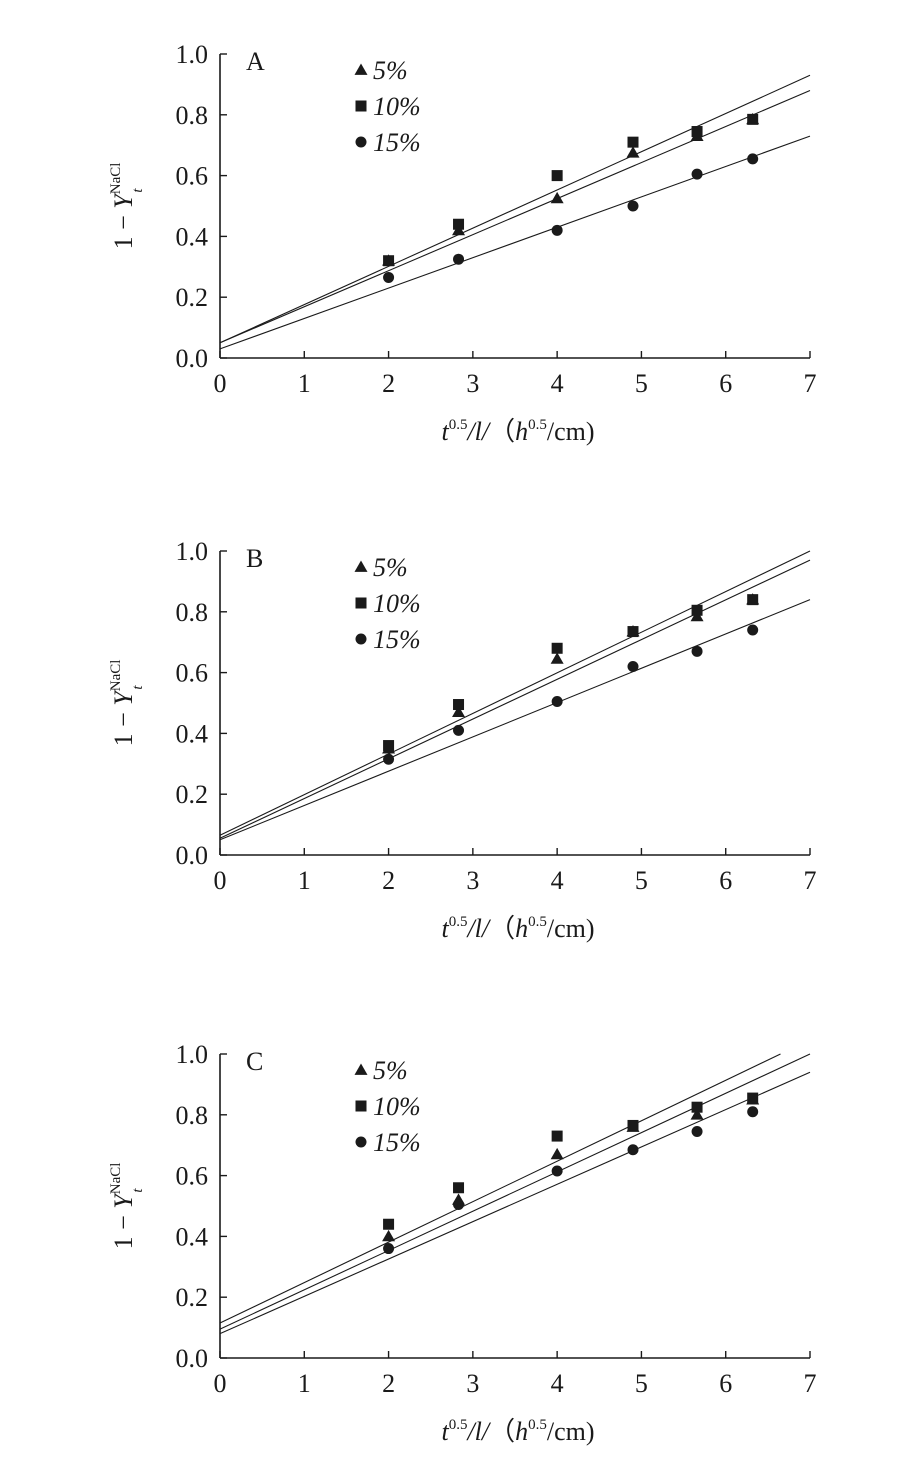 This screenshot has height=1483, width=909. Describe the element at coordinates (192, 733) in the screenshot. I see `panel-b-y-tick-label: 0.4` at that location.